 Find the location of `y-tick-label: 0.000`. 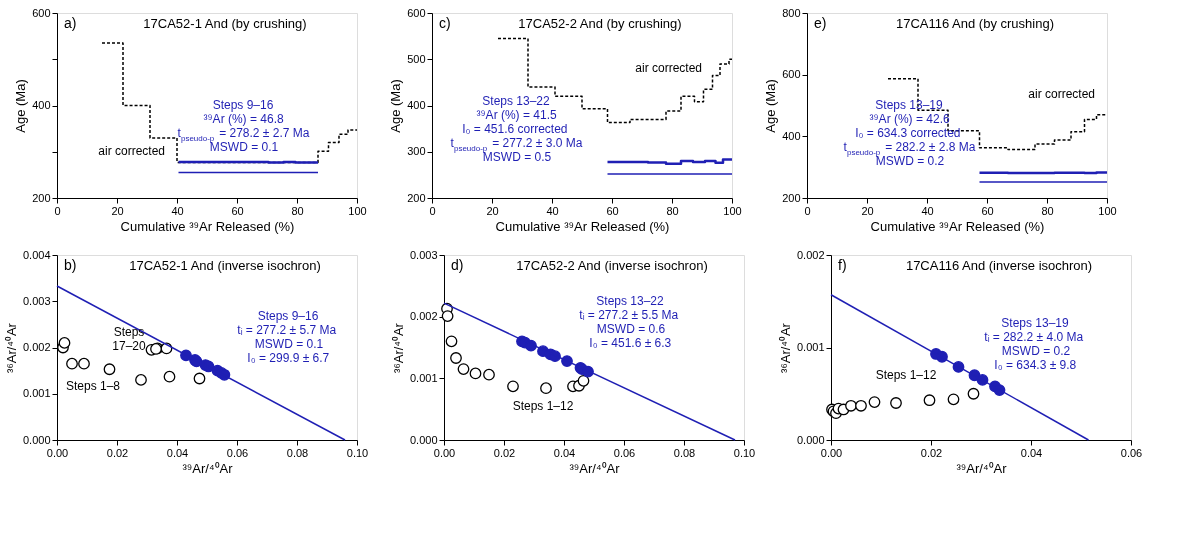

y-tick-label: 0.000 is located at coordinates (36, 439).